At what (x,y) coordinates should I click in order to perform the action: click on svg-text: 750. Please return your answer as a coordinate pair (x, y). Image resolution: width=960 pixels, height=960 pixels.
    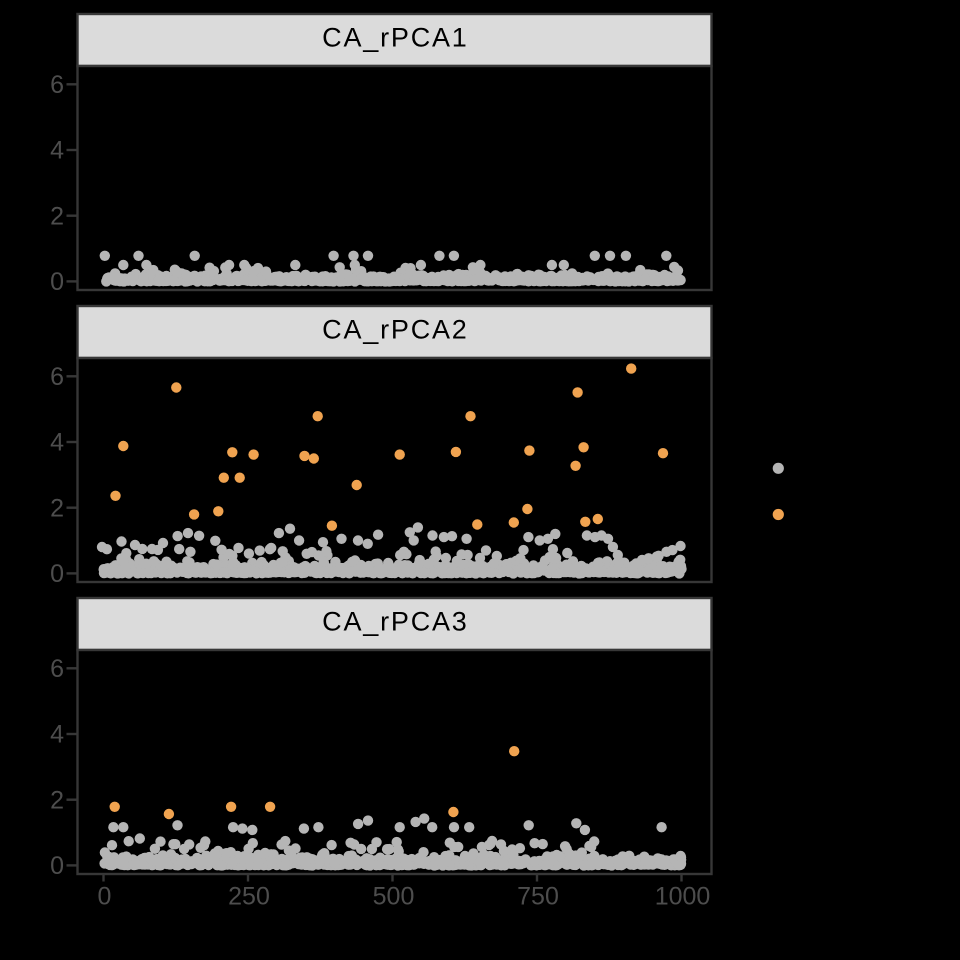
    Looking at the image, I should click on (538, 897).